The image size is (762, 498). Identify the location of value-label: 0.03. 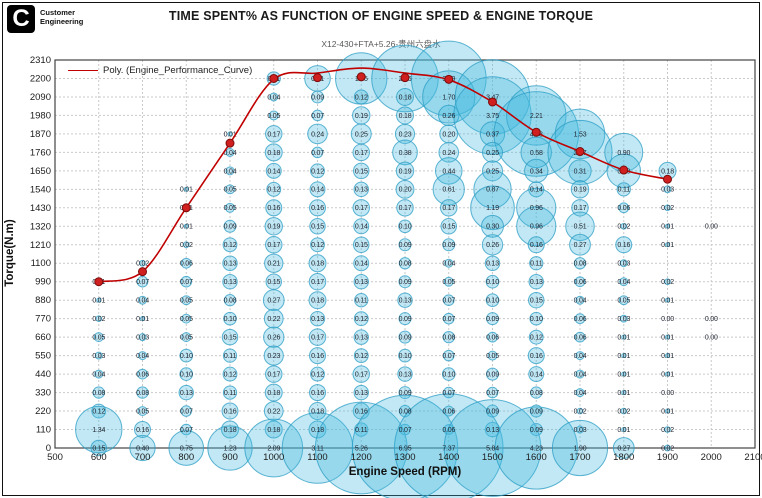
(623, 319).